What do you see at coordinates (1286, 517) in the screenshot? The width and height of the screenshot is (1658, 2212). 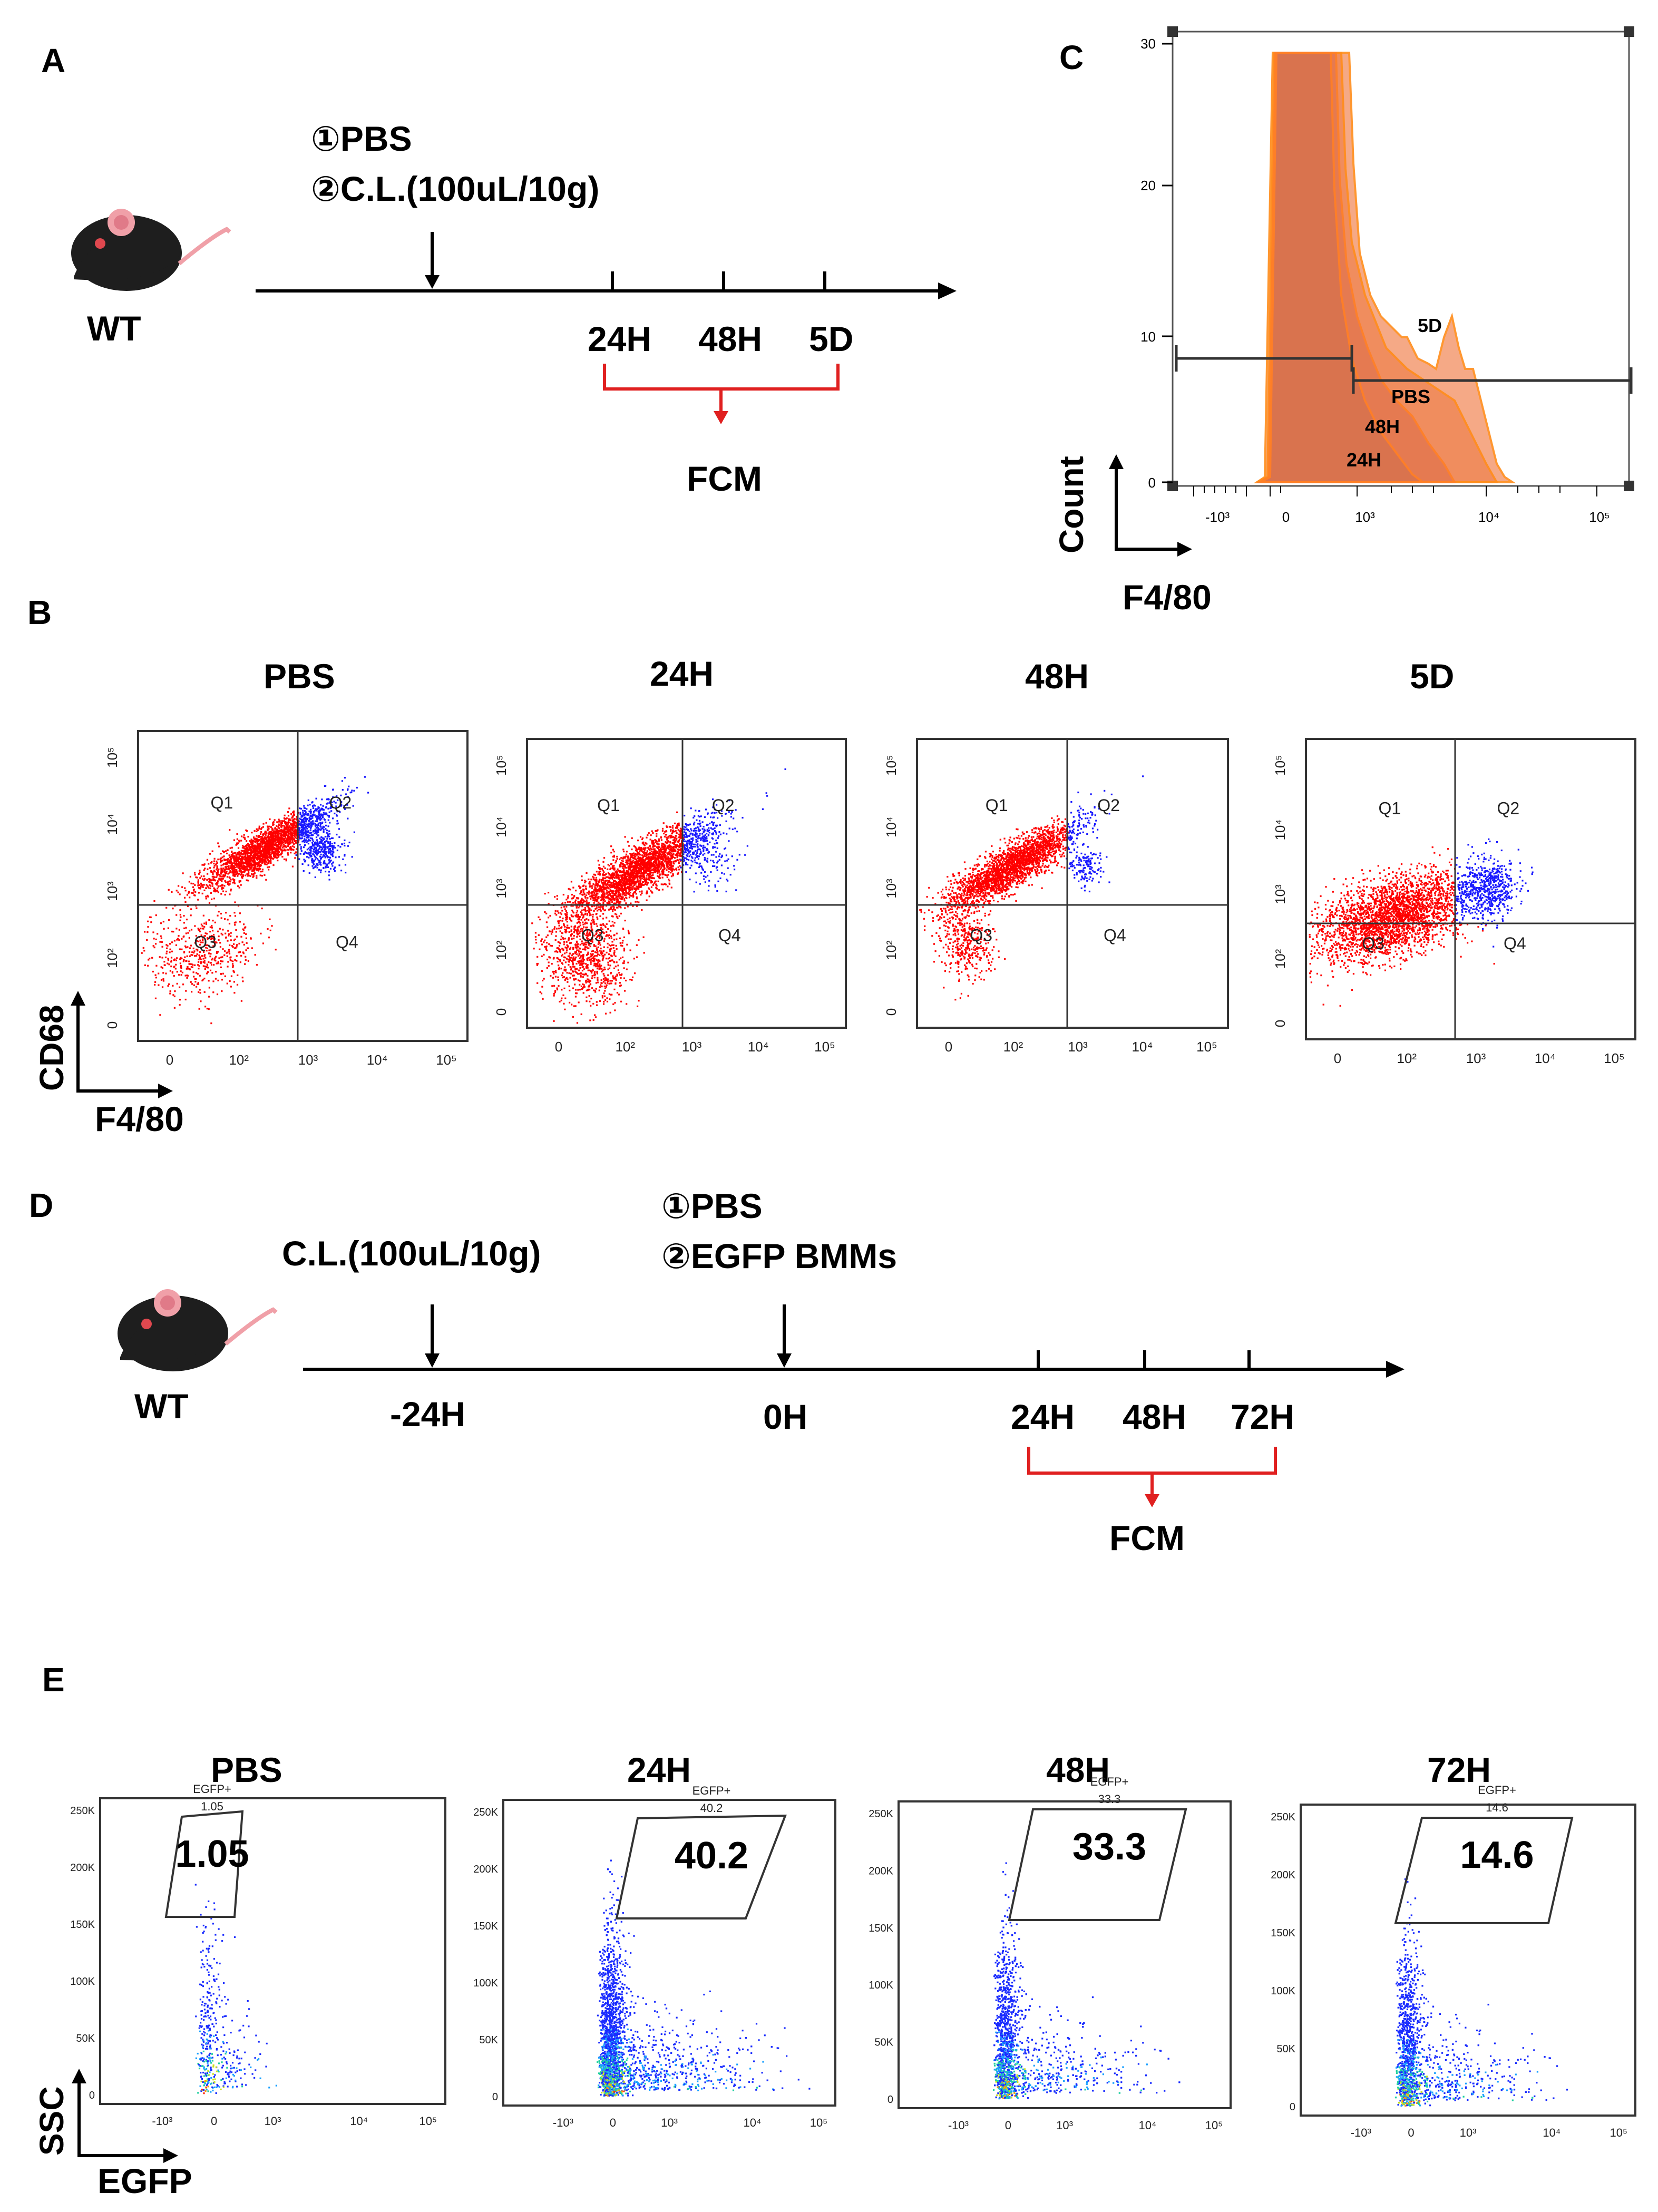 I see `hist-xtick-0: 0` at bounding box center [1286, 517].